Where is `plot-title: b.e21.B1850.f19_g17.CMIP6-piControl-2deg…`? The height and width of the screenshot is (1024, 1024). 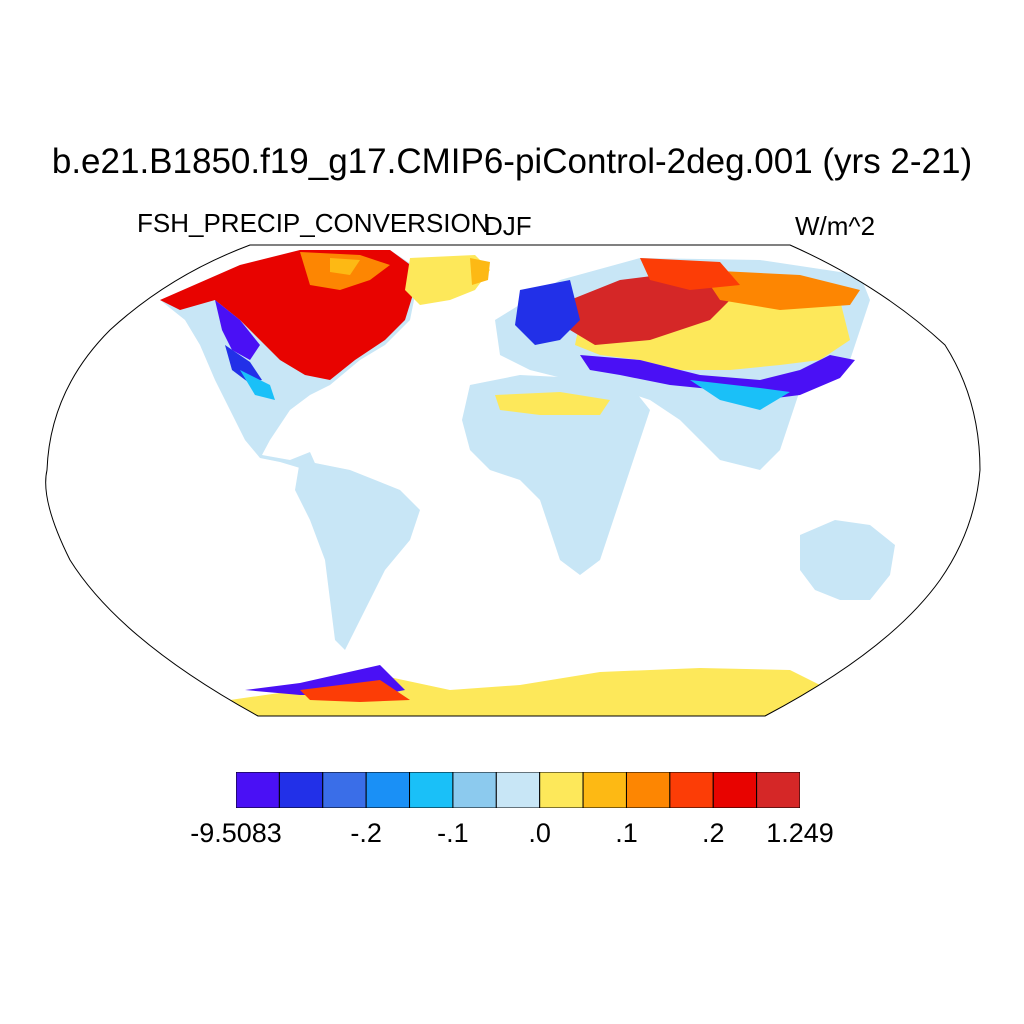 plot-title: b.e21.B1850.f19_g17.CMIP6-piControl-2deg… is located at coordinates (512, 161).